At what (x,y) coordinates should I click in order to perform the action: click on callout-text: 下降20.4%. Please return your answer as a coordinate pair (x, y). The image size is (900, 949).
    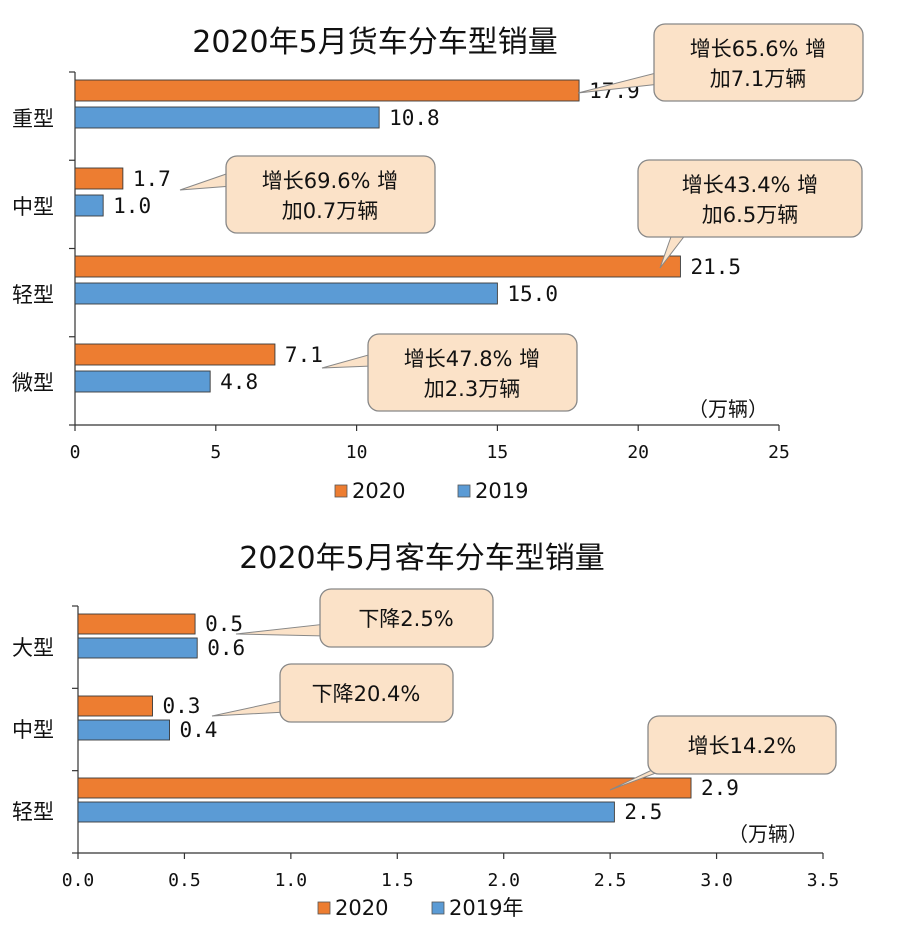
    Looking at the image, I should click on (366, 694).